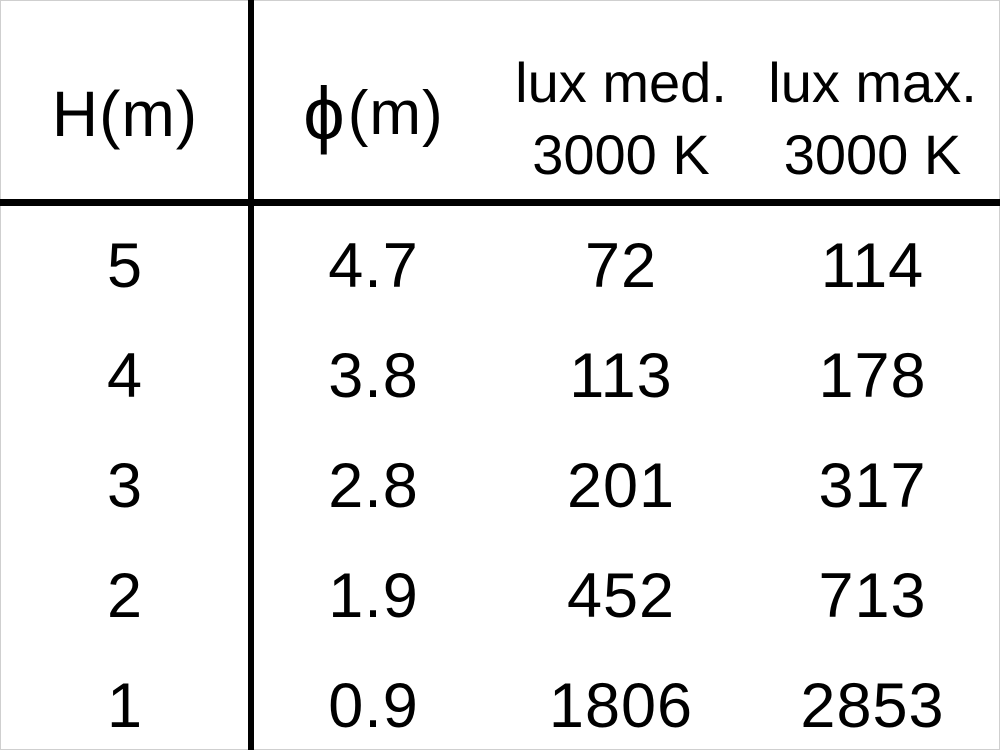 The image size is (1000, 750). I want to click on cell-h: 5, so click(125, 266).